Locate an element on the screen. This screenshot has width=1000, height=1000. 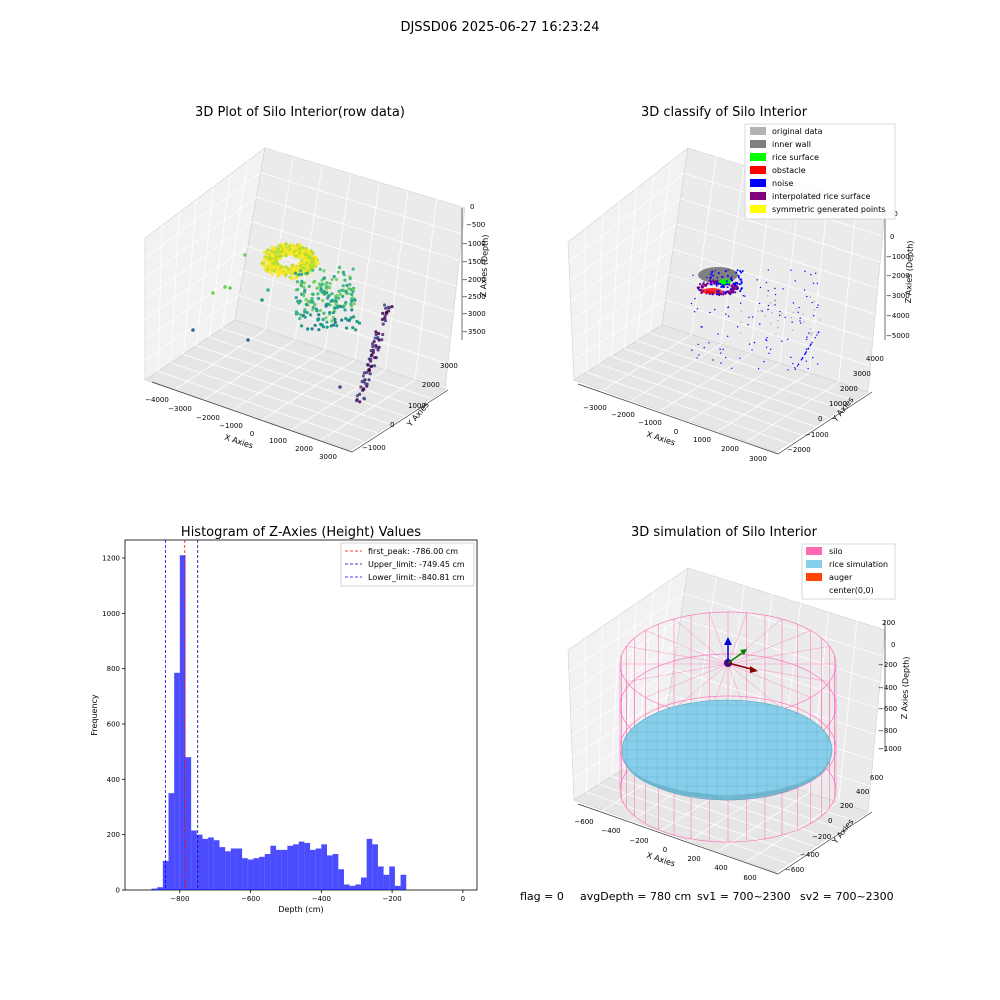
legend-swatch is located at coordinates (814, 577).